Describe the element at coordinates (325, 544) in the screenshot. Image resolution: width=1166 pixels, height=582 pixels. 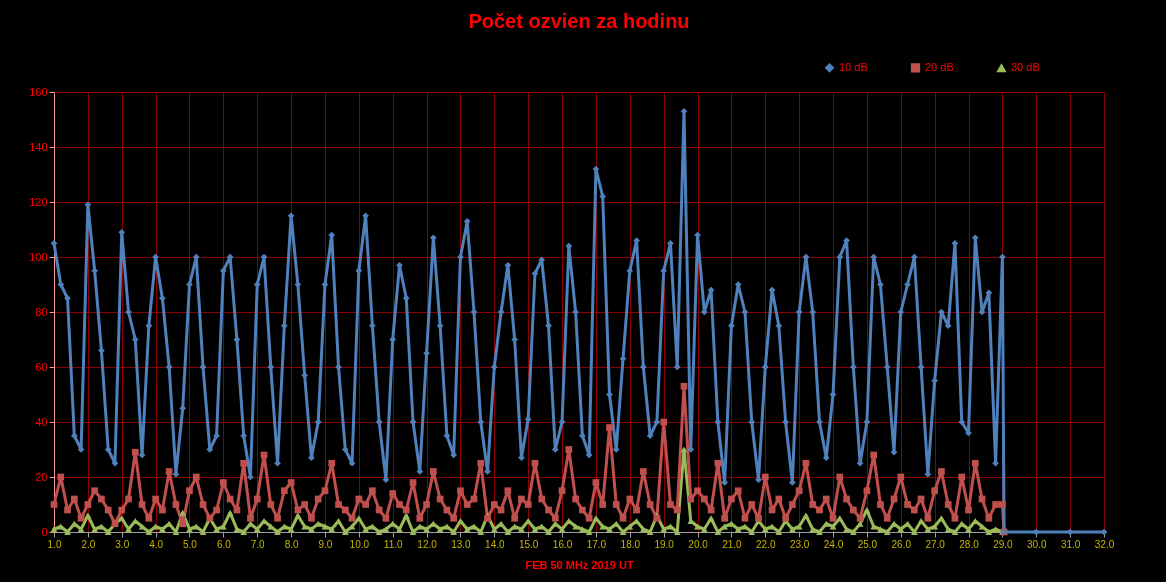
I see `x-tick-label: 9.0` at that location.